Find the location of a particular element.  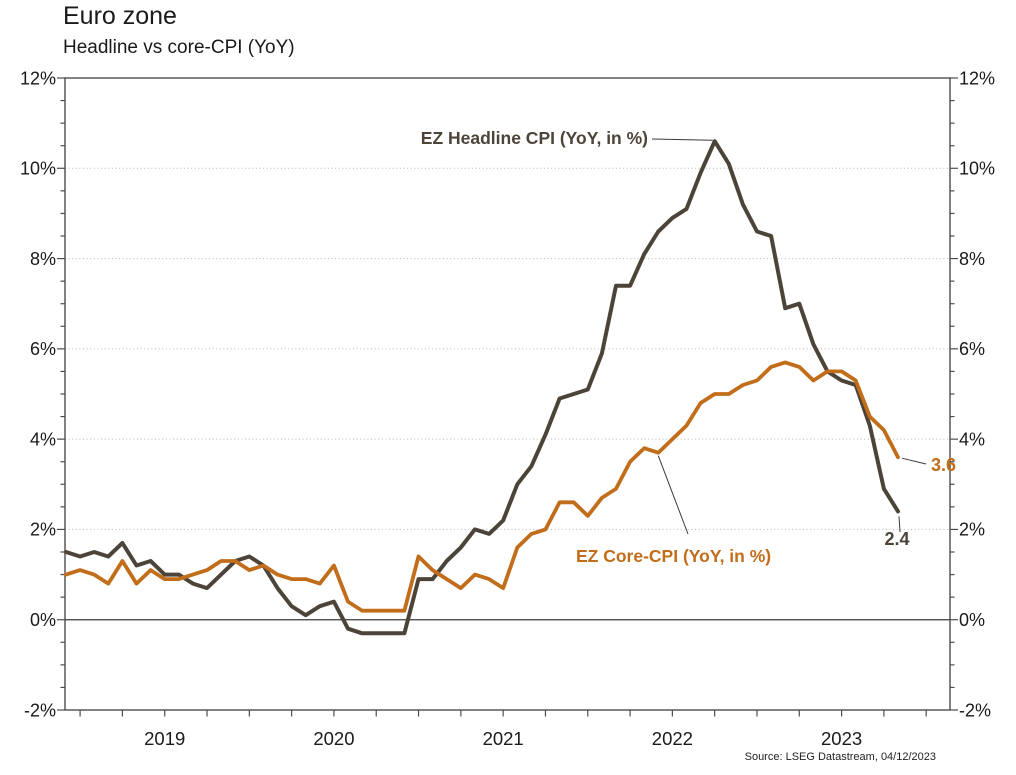

x-axis-year-label: 2023 is located at coordinates (841, 738).